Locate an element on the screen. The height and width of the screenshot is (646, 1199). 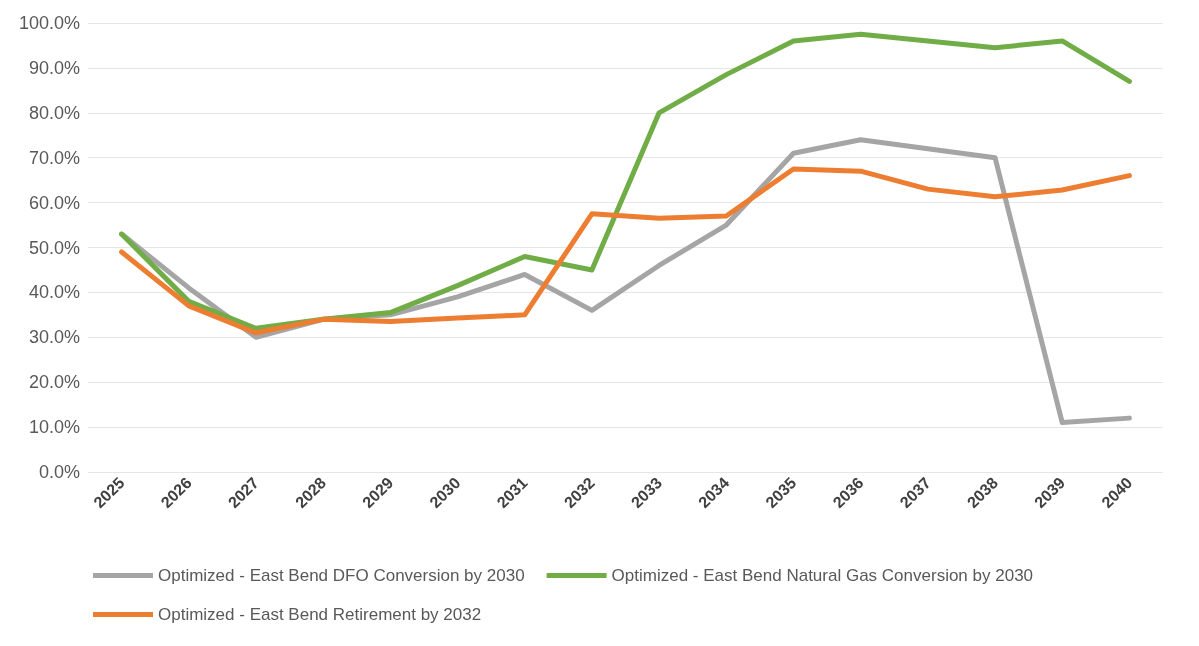
y-tick-label: 20.0% is located at coordinates (54, 382).